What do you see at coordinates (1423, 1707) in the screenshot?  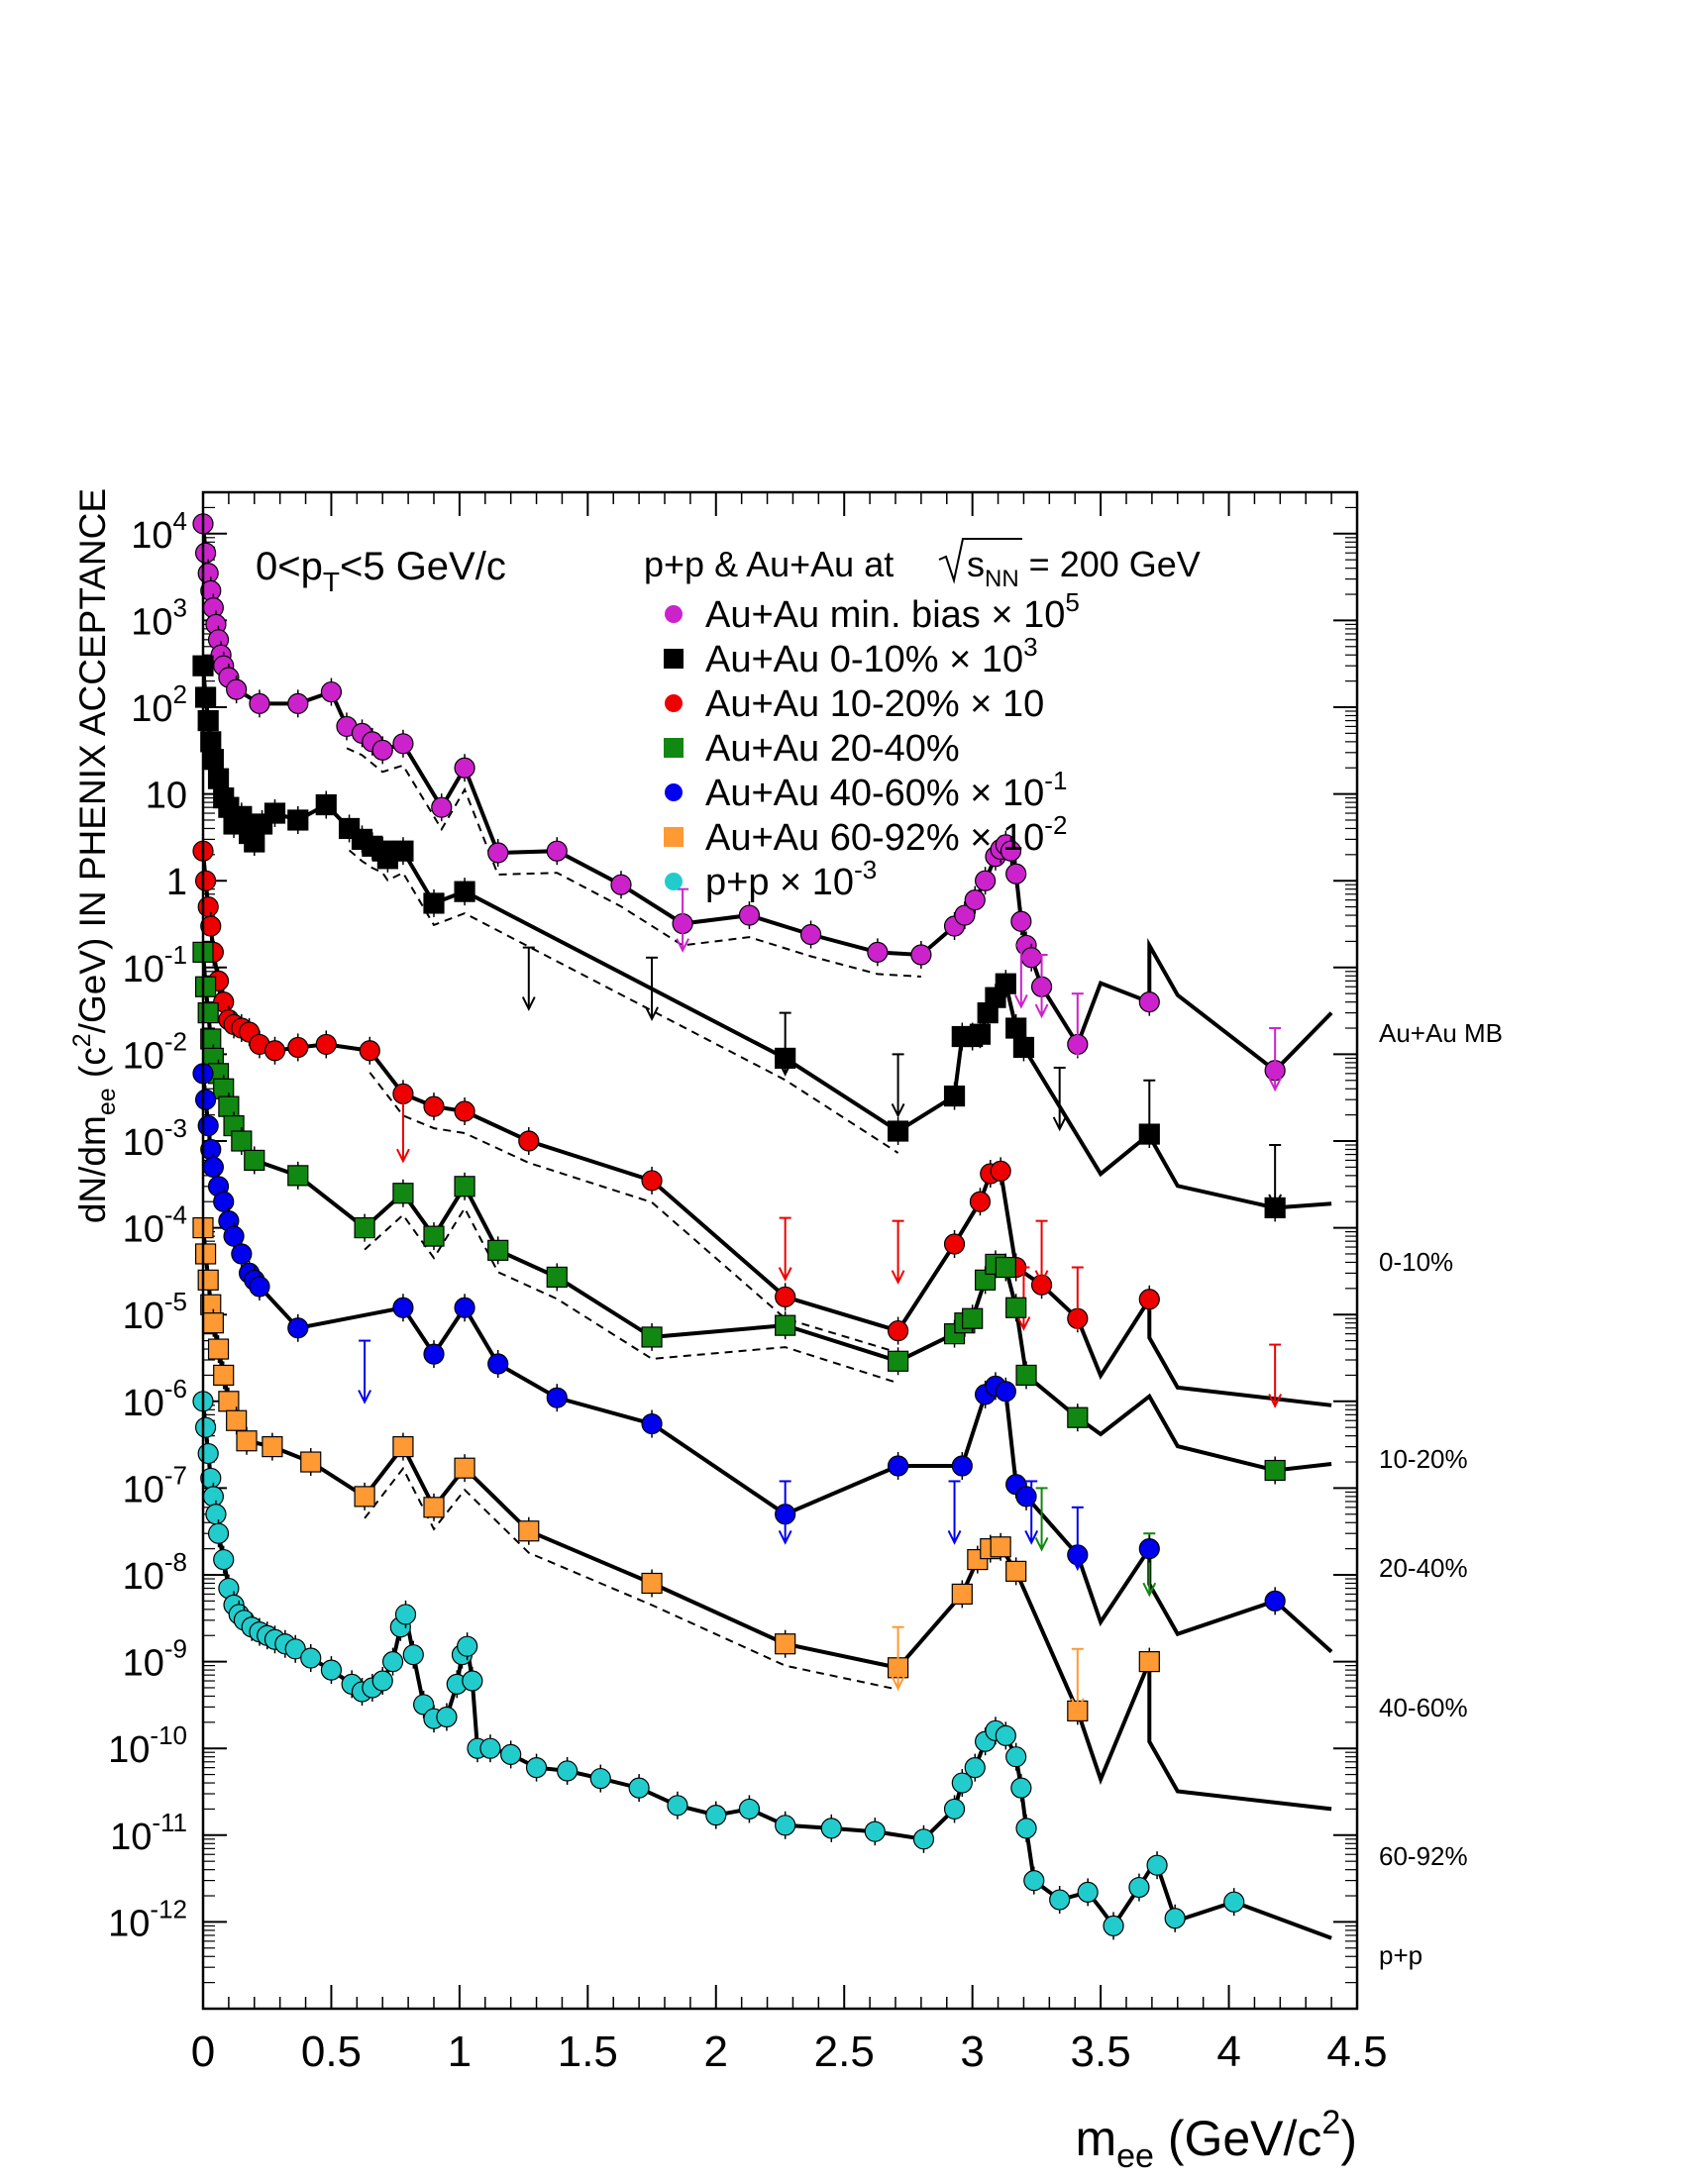 I see `curve-label: 40-60%` at bounding box center [1423, 1707].